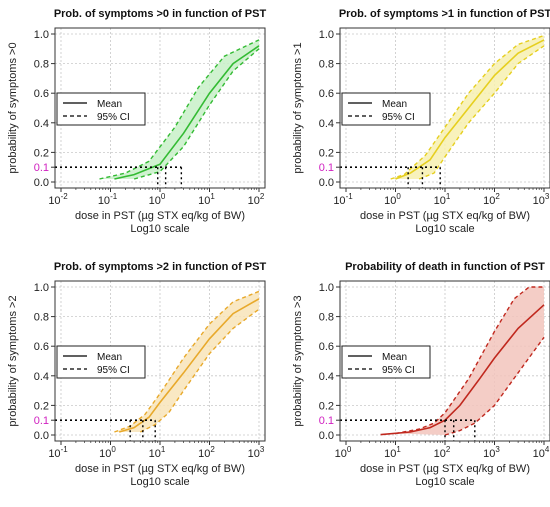 Image resolution: width=550 pixels, height=507 pixels. What do you see at coordinates (13, 107) in the screenshot?
I see `y-axis-label: probability of symptoms >0` at bounding box center [13, 107].